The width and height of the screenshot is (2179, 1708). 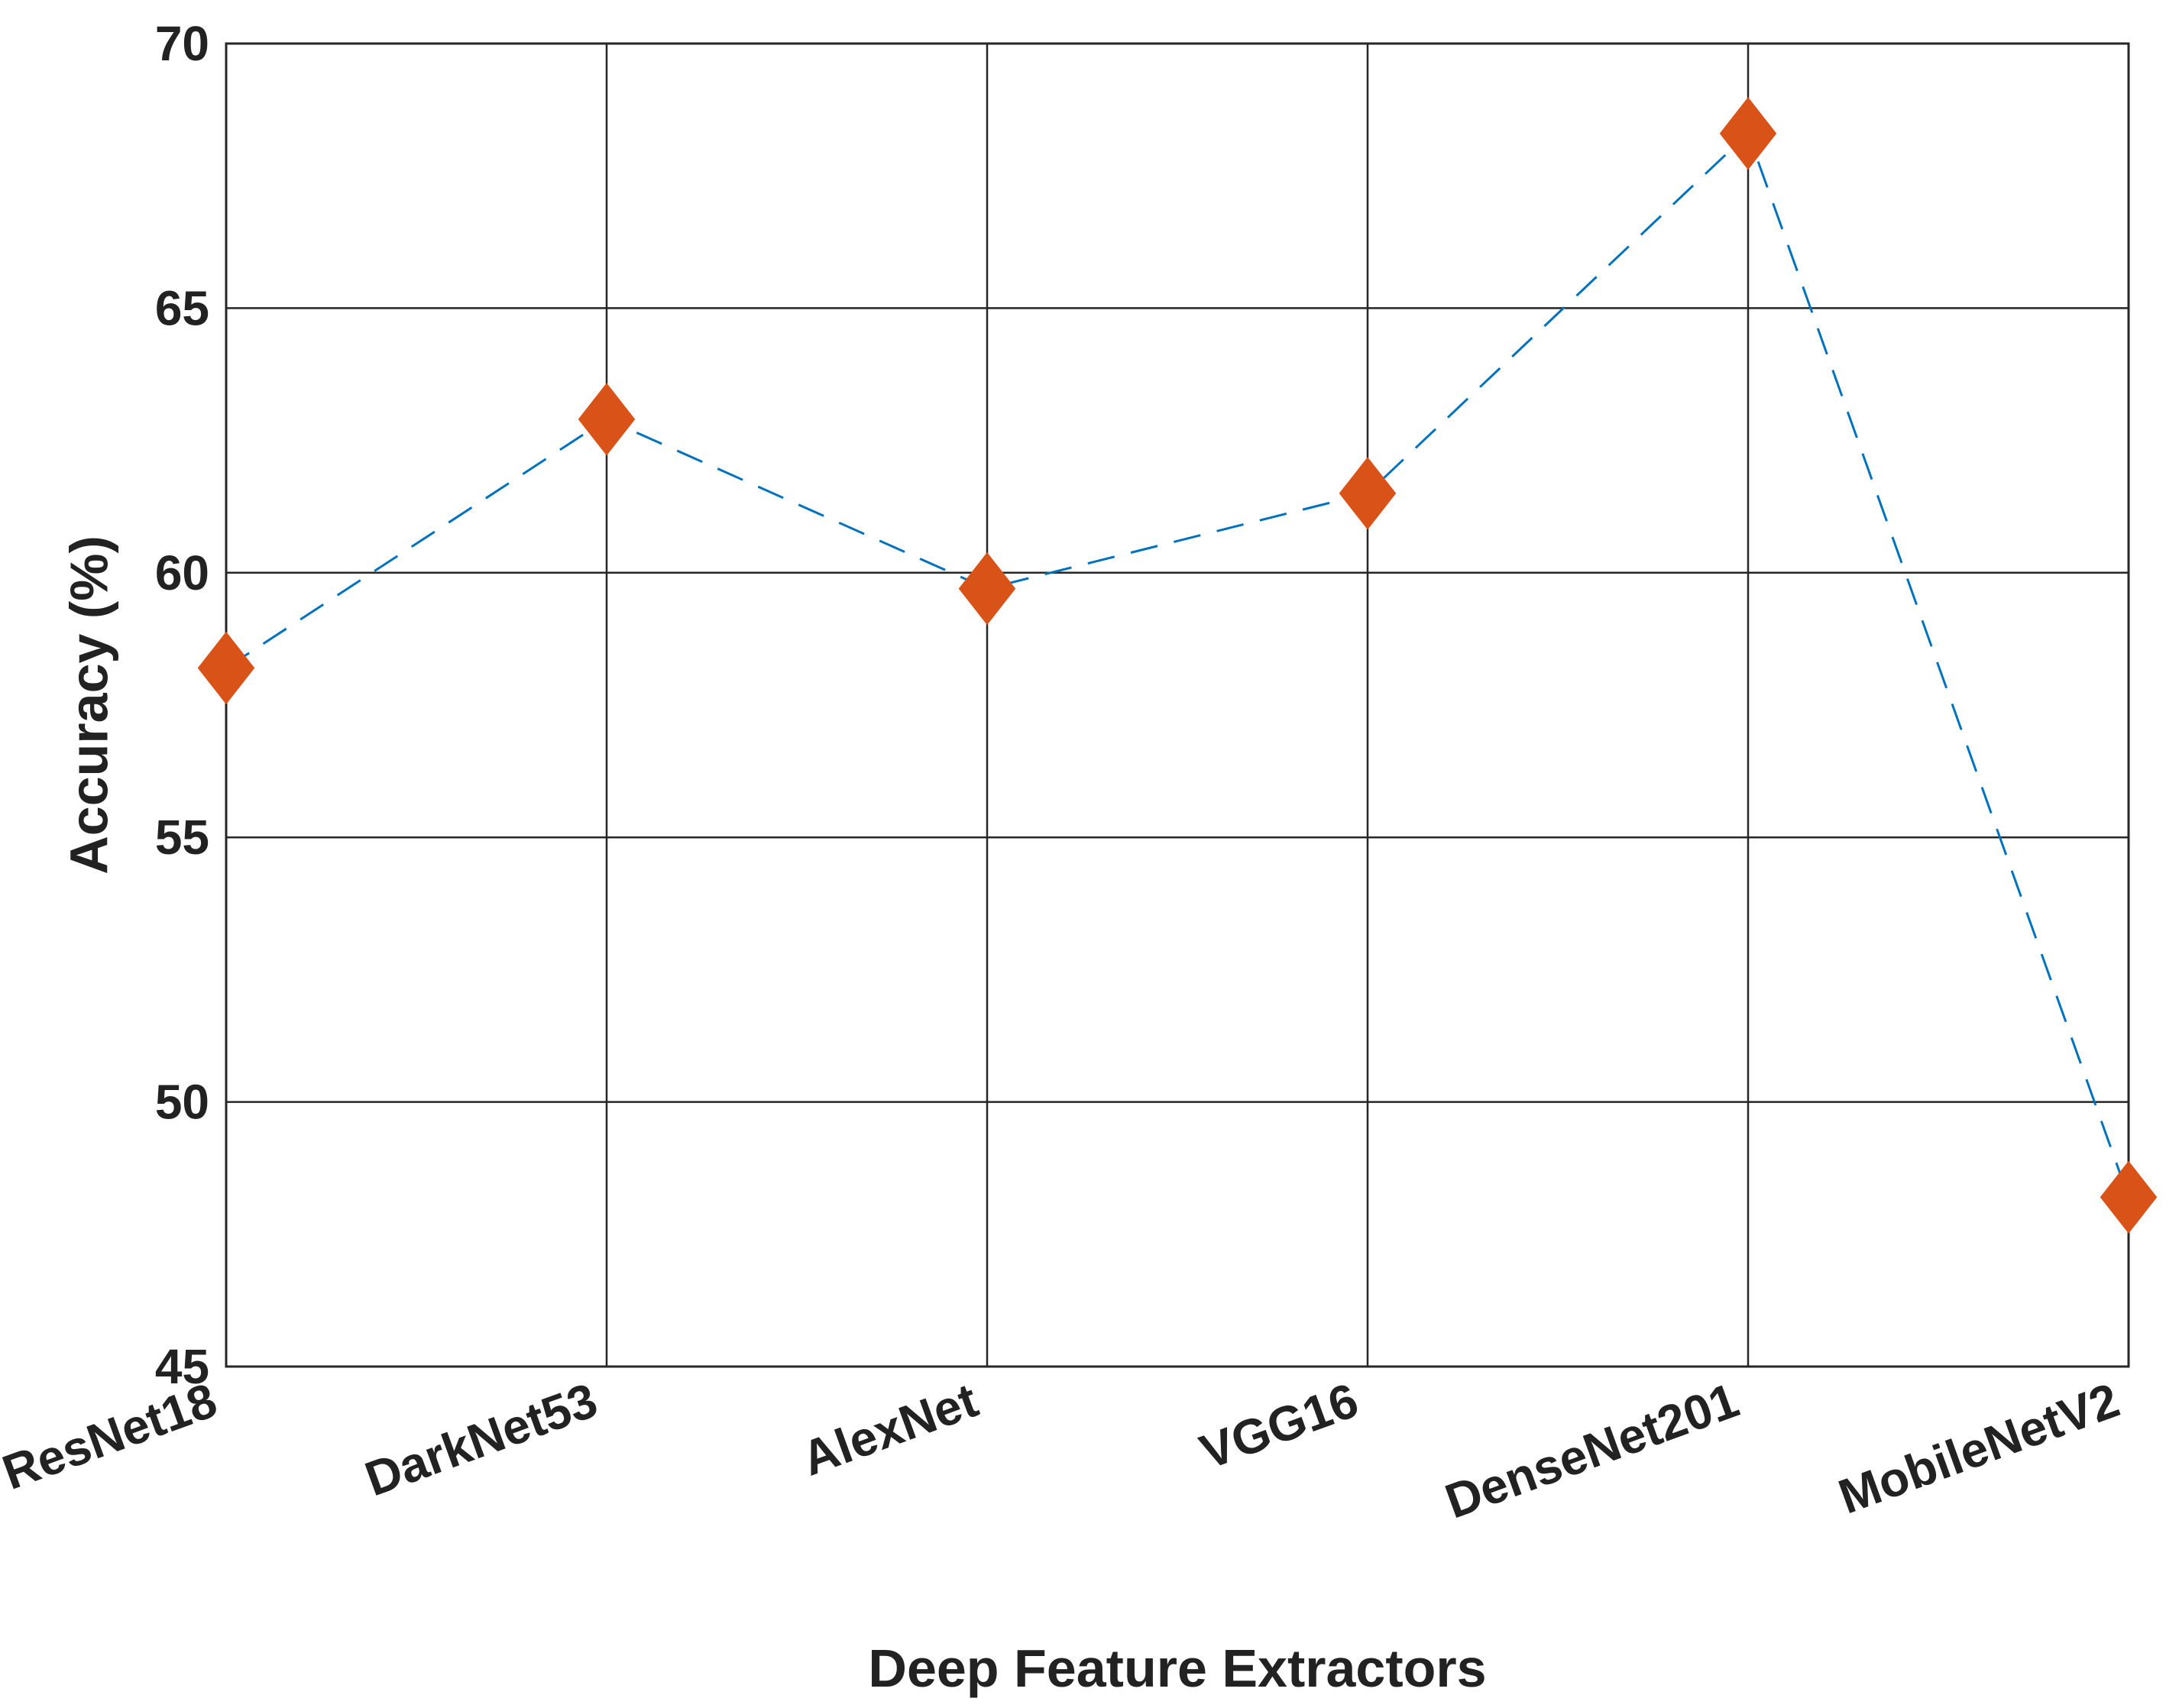 I want to click on y-axis-title: Accuracy (%), so click(x=88, y=705).